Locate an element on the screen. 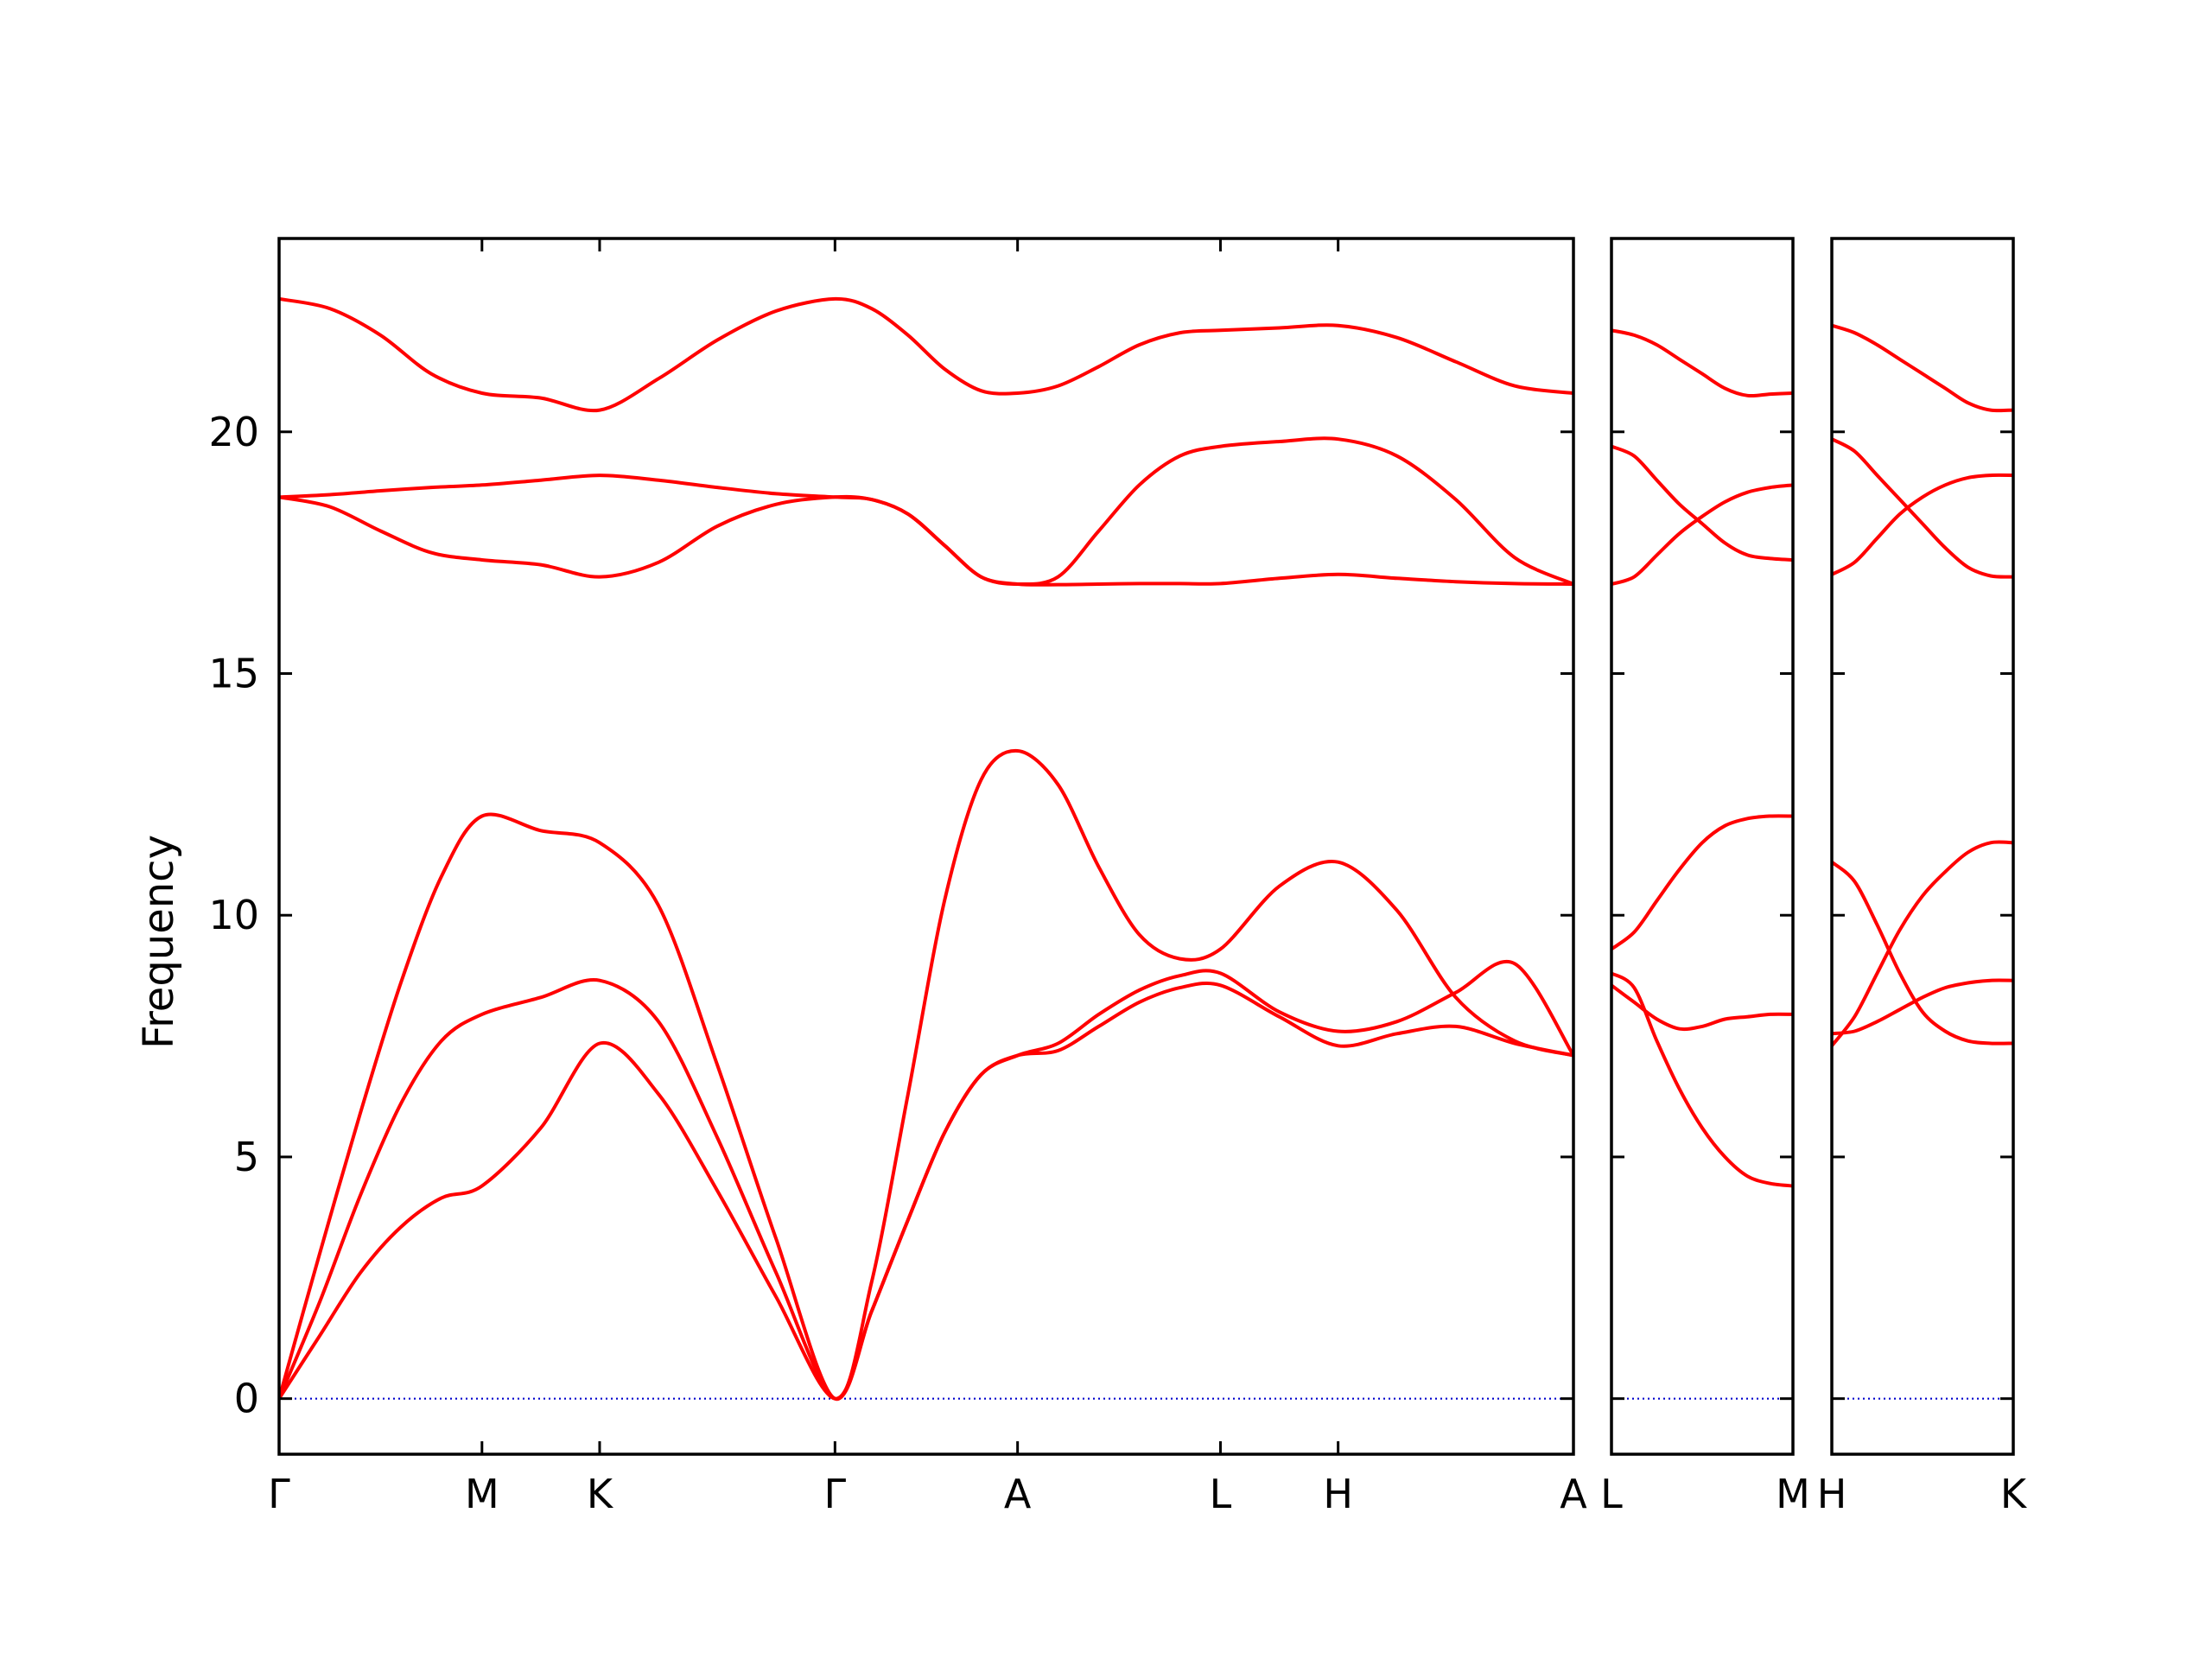  panel-2-frame is located at coordinates (1702, 846).